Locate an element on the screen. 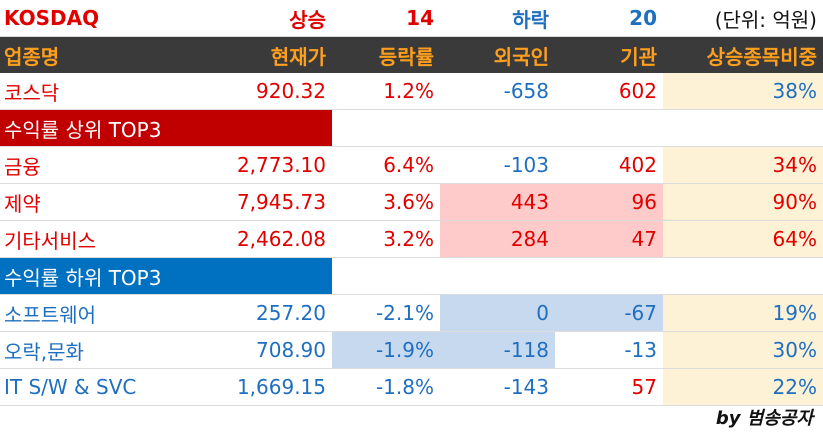  cell: -658 is located at coordinates (497, 91).